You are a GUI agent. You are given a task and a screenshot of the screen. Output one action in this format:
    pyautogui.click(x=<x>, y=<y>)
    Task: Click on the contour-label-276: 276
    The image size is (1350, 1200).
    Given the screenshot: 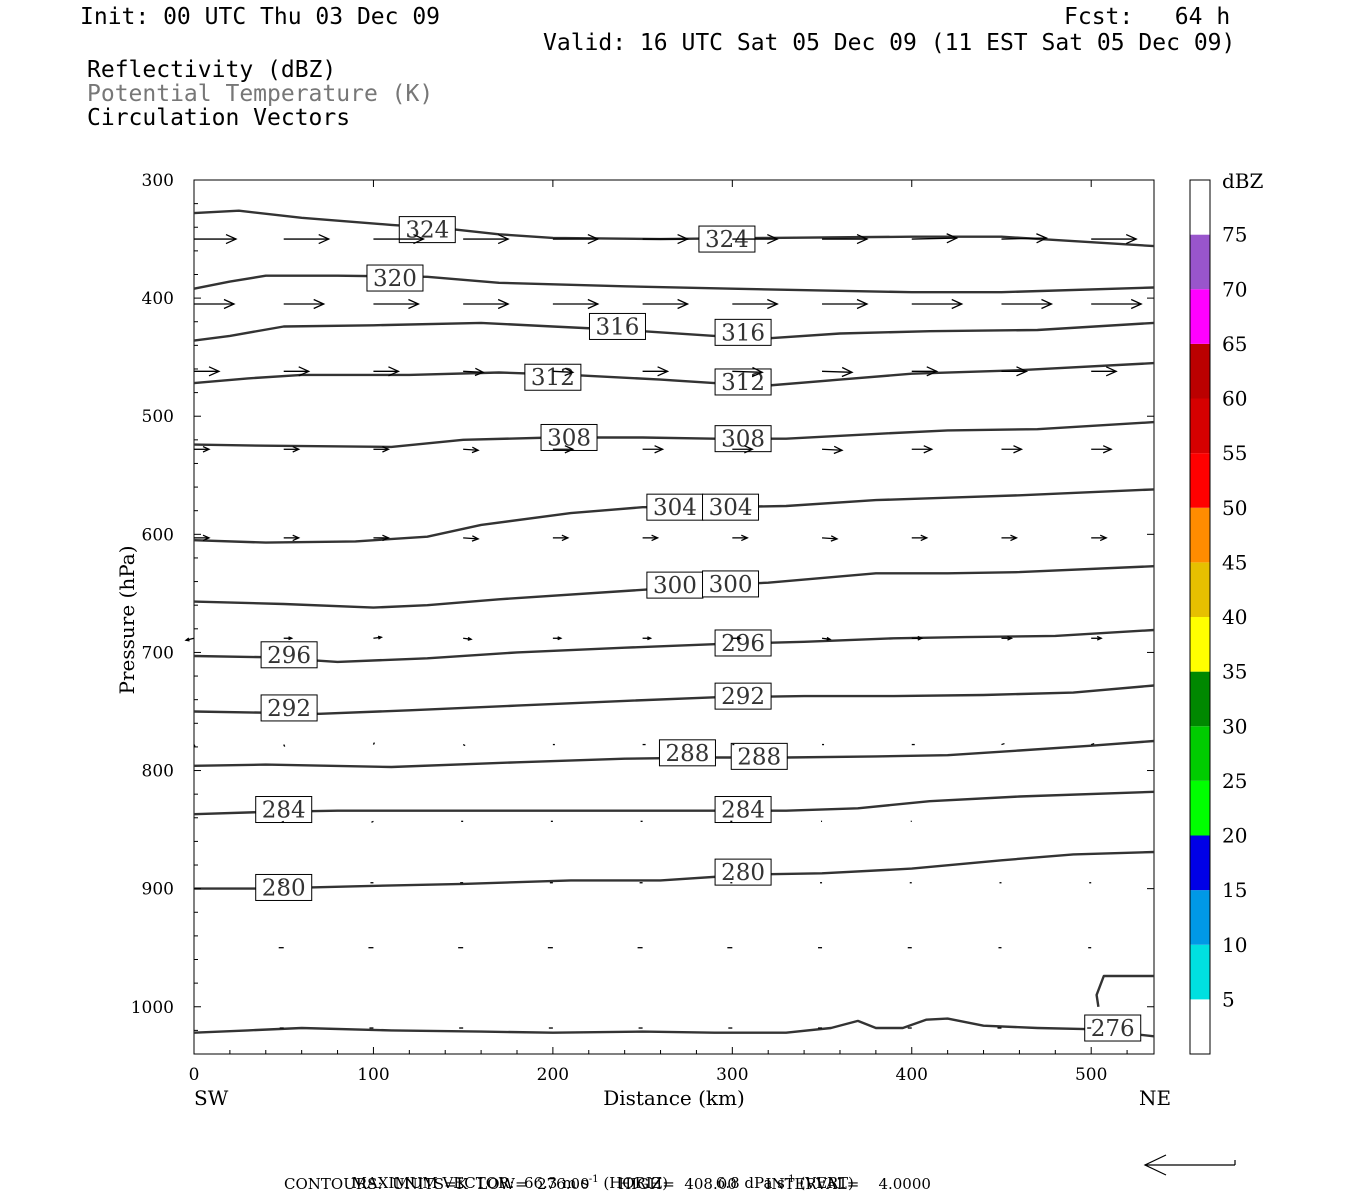 What is the action you would take?
    pyautogui.click(x=1113, y=1029)
    